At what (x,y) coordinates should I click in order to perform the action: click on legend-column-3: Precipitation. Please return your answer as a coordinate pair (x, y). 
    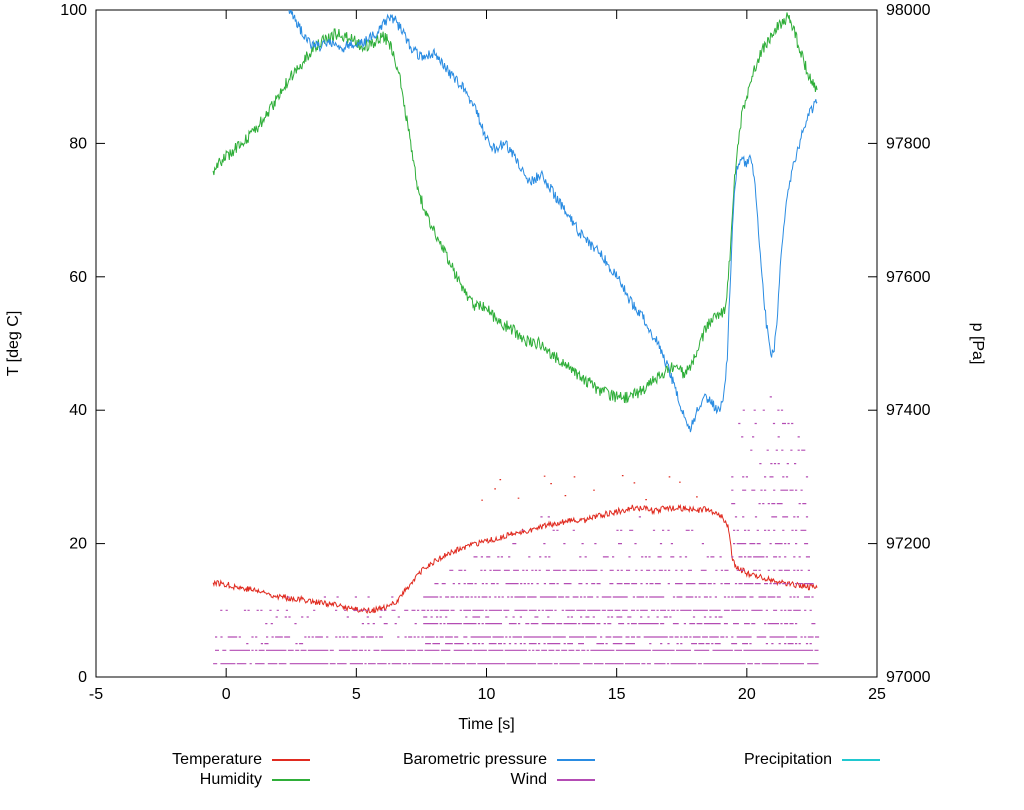
    Looking at the image, I should click on (812, 770).